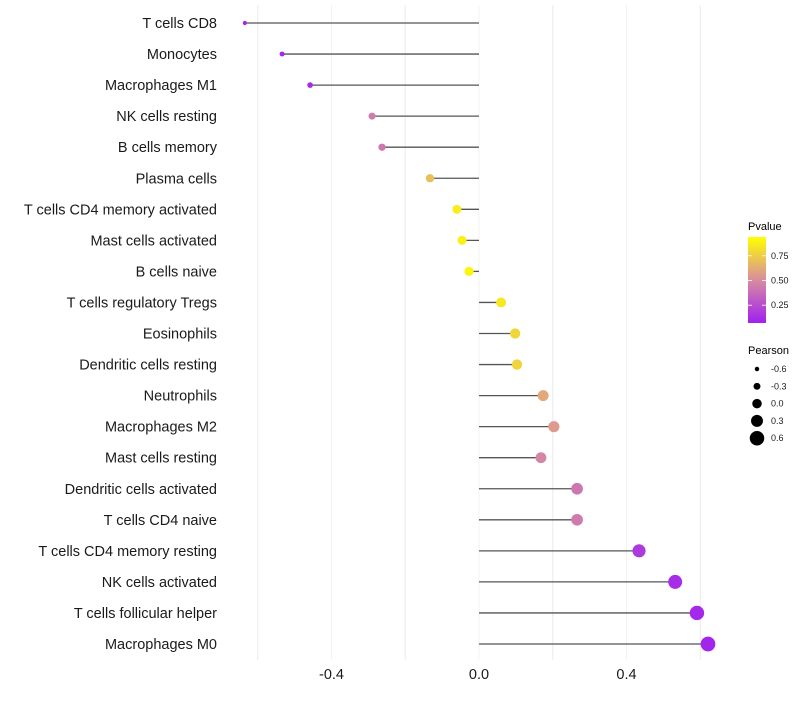 The height and width of the screenshot is (705, 800). I want to click on x-axis-labels: -0.4 0.0 0.4, so click(478, 675).